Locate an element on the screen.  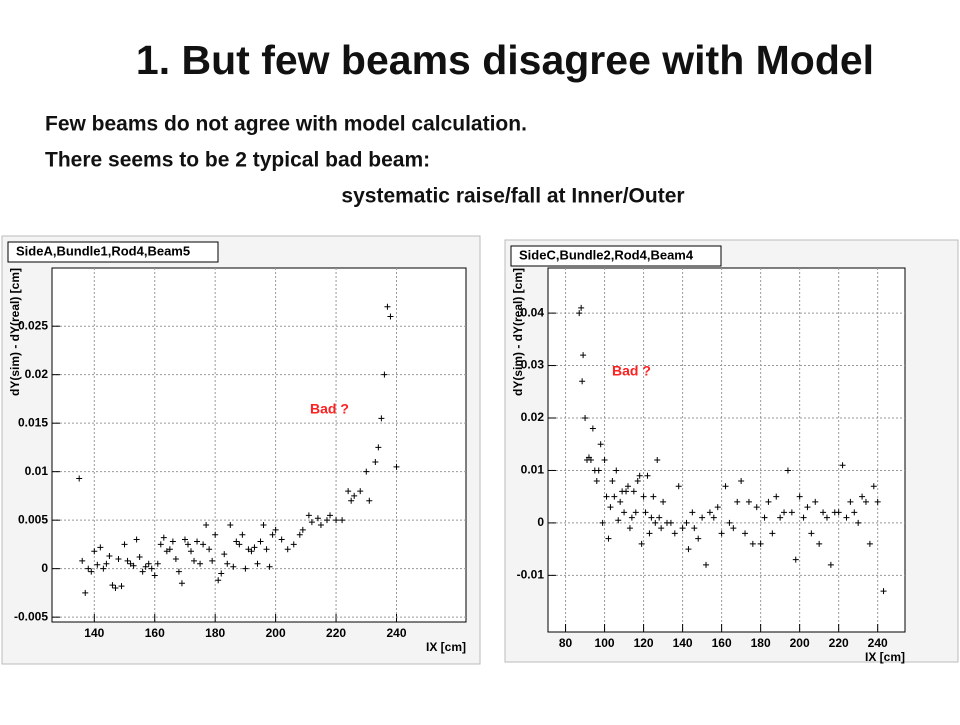
chart-title: SideC,Bundle2,Rod4,Beam4 is located at coordinates (606, 254).